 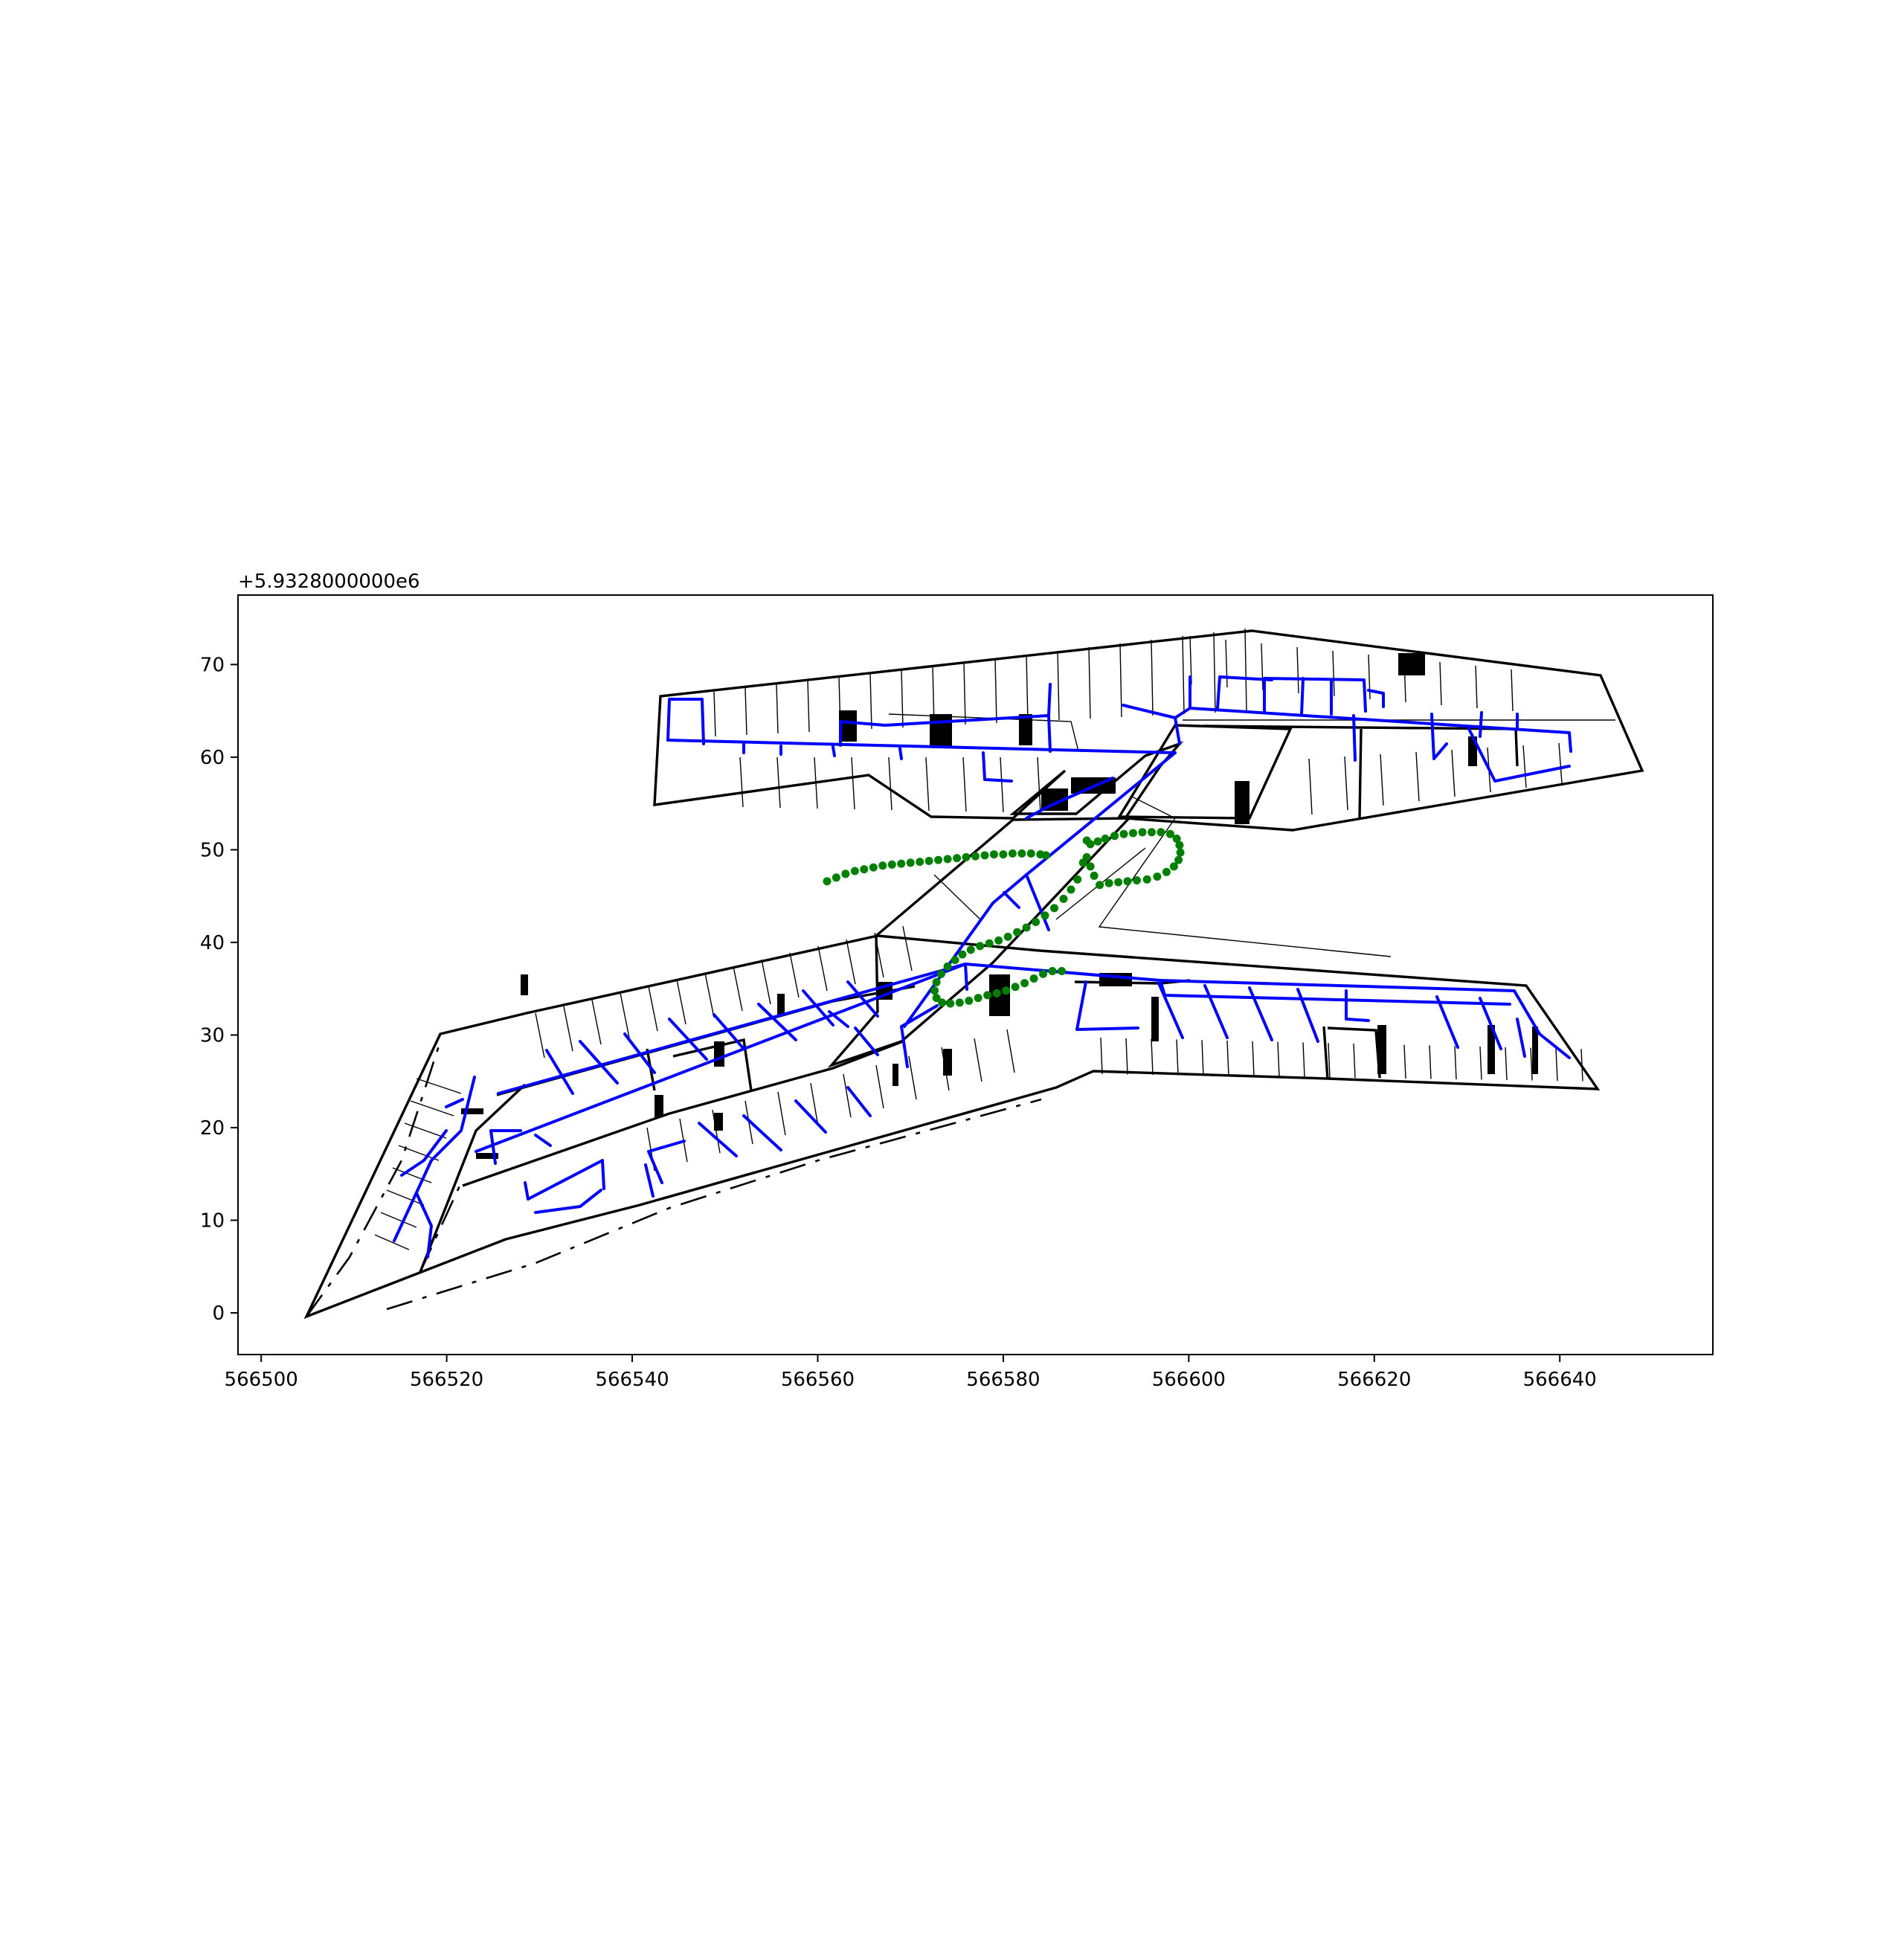 What do you see at coordinates (212, 943) in the screenshot?
I see `y-tick-label: 40` at bounding box center [212, 943].